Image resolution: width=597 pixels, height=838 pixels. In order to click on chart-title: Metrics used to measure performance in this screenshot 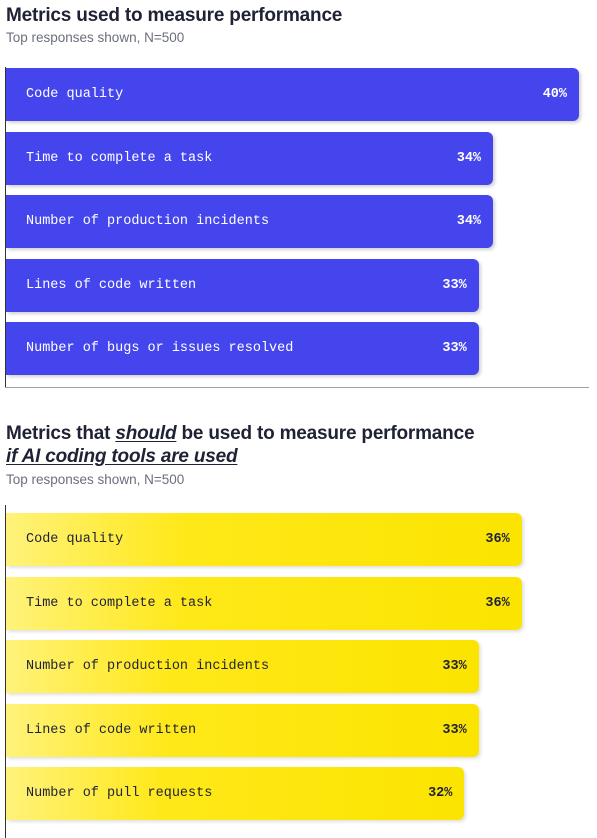, I will do `click(174, 15)`.